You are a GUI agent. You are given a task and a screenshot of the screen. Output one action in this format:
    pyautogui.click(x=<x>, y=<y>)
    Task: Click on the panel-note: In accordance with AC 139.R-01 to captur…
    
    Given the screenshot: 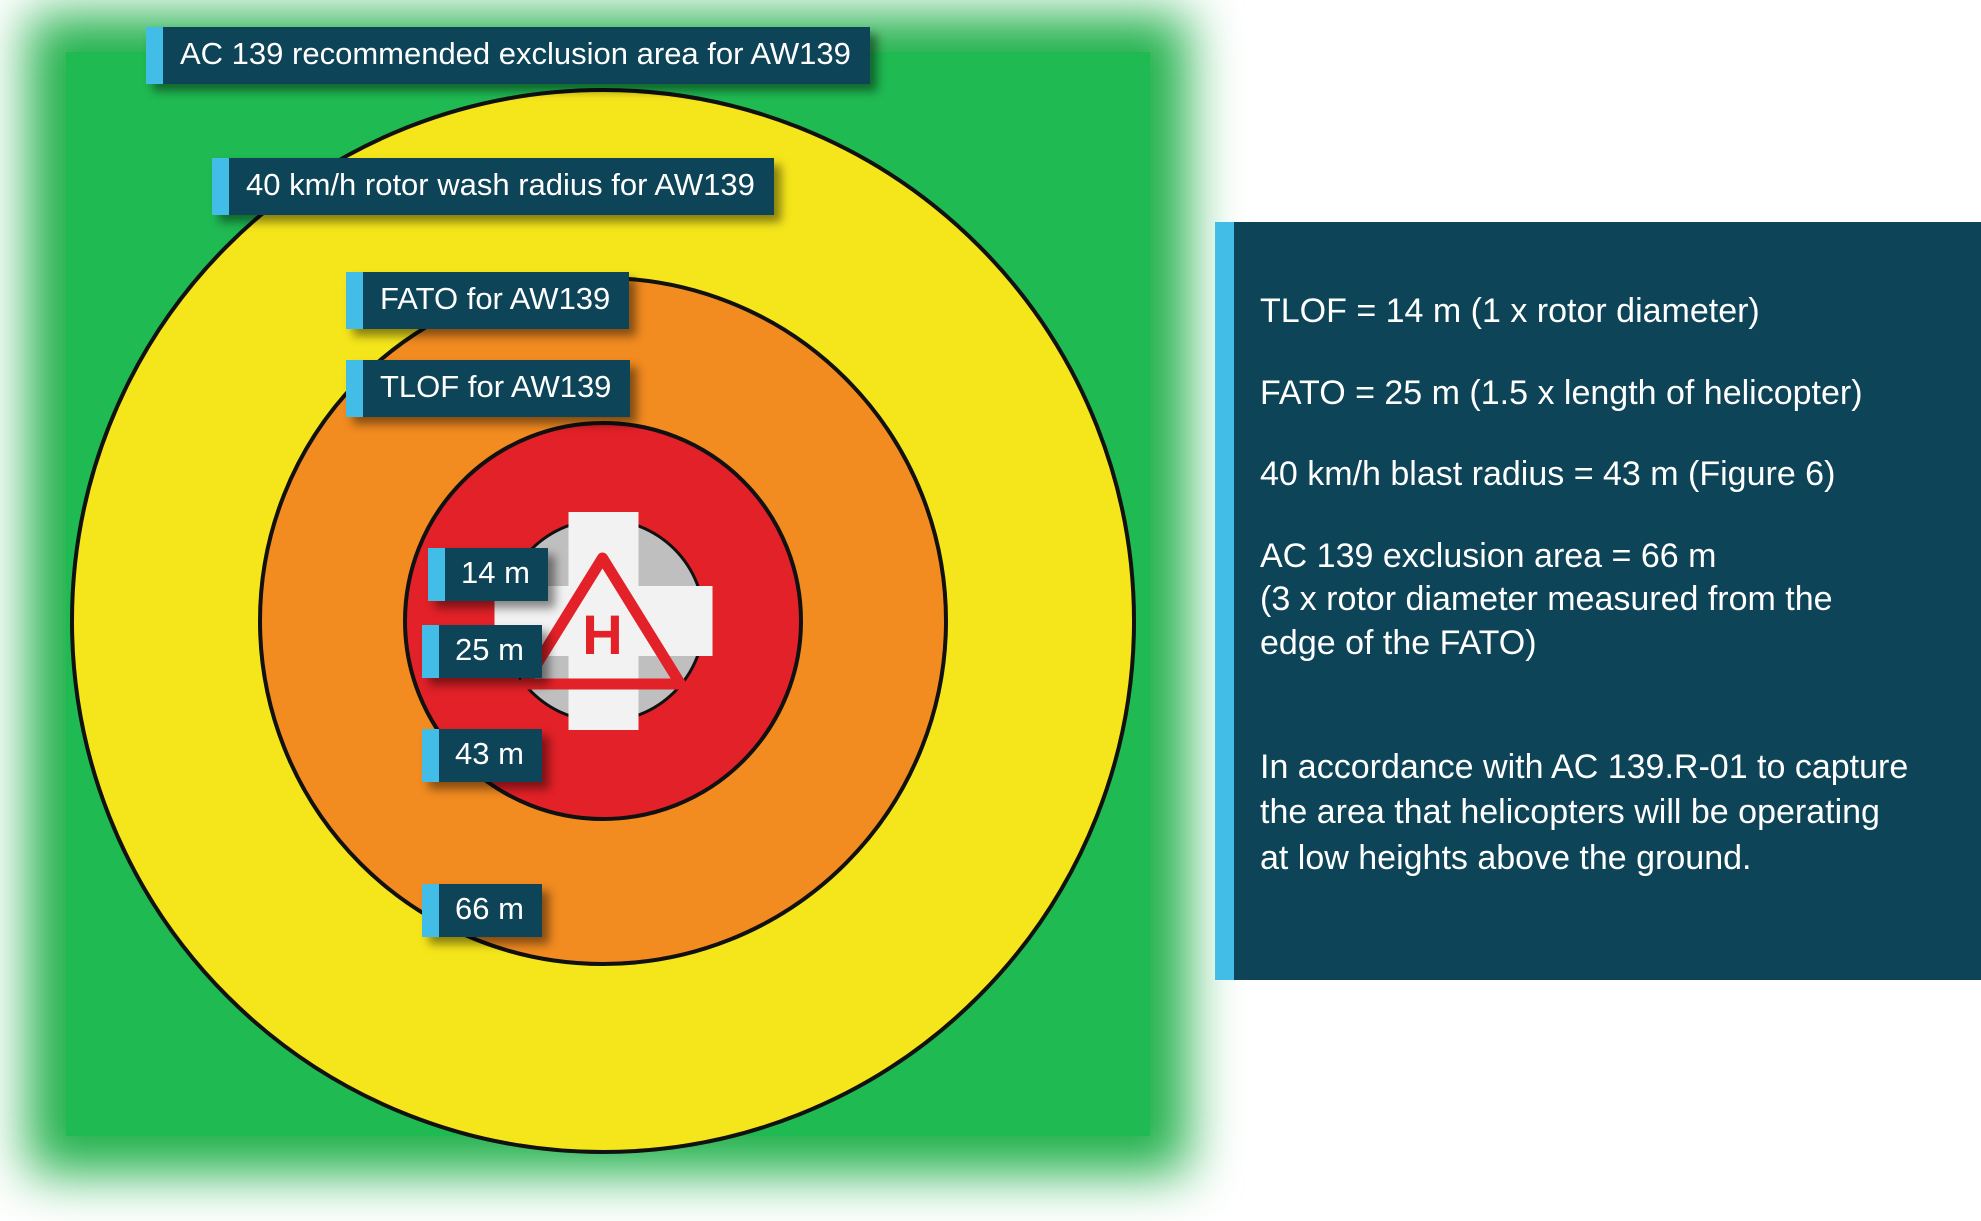 What is the action you would take?
    pyautogui.click(x=1584, y=812)
    